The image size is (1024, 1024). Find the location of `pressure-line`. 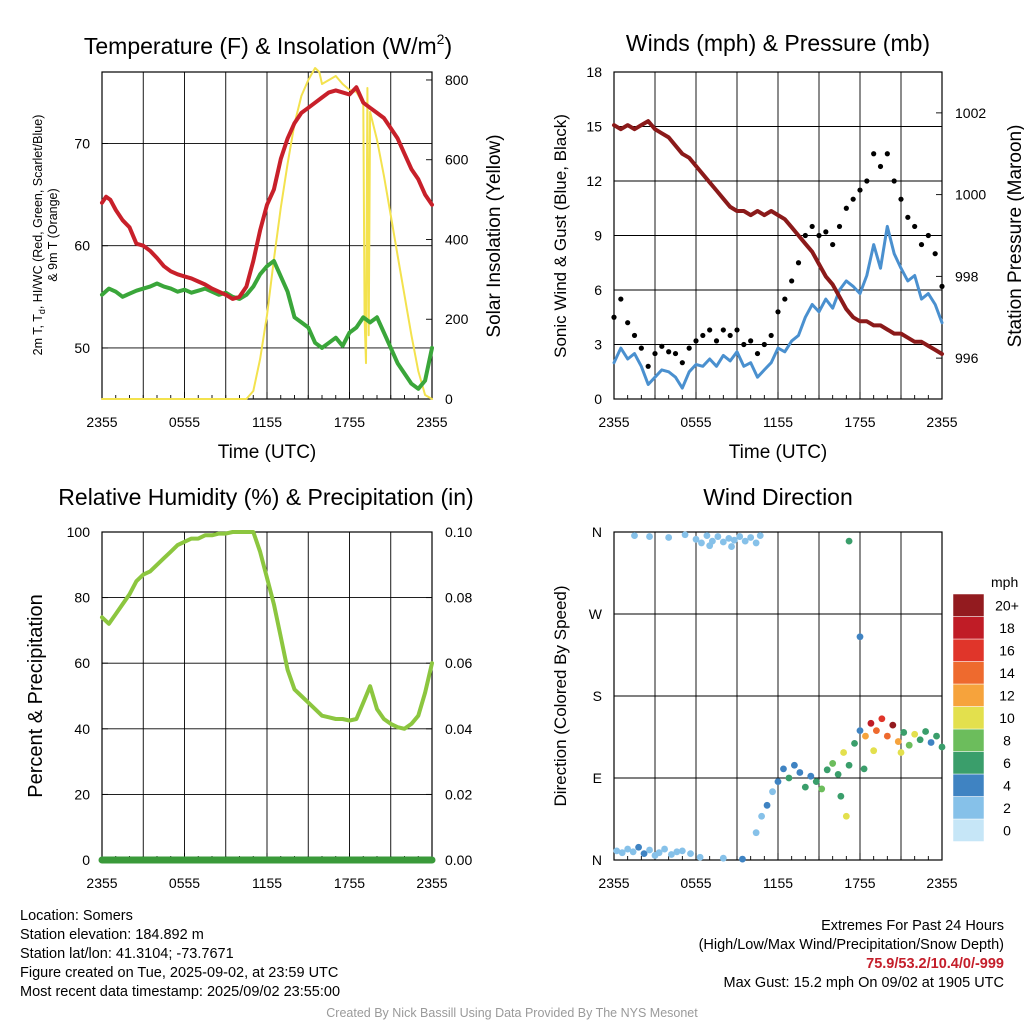

pressure-line is located at coordinates (778, 237).